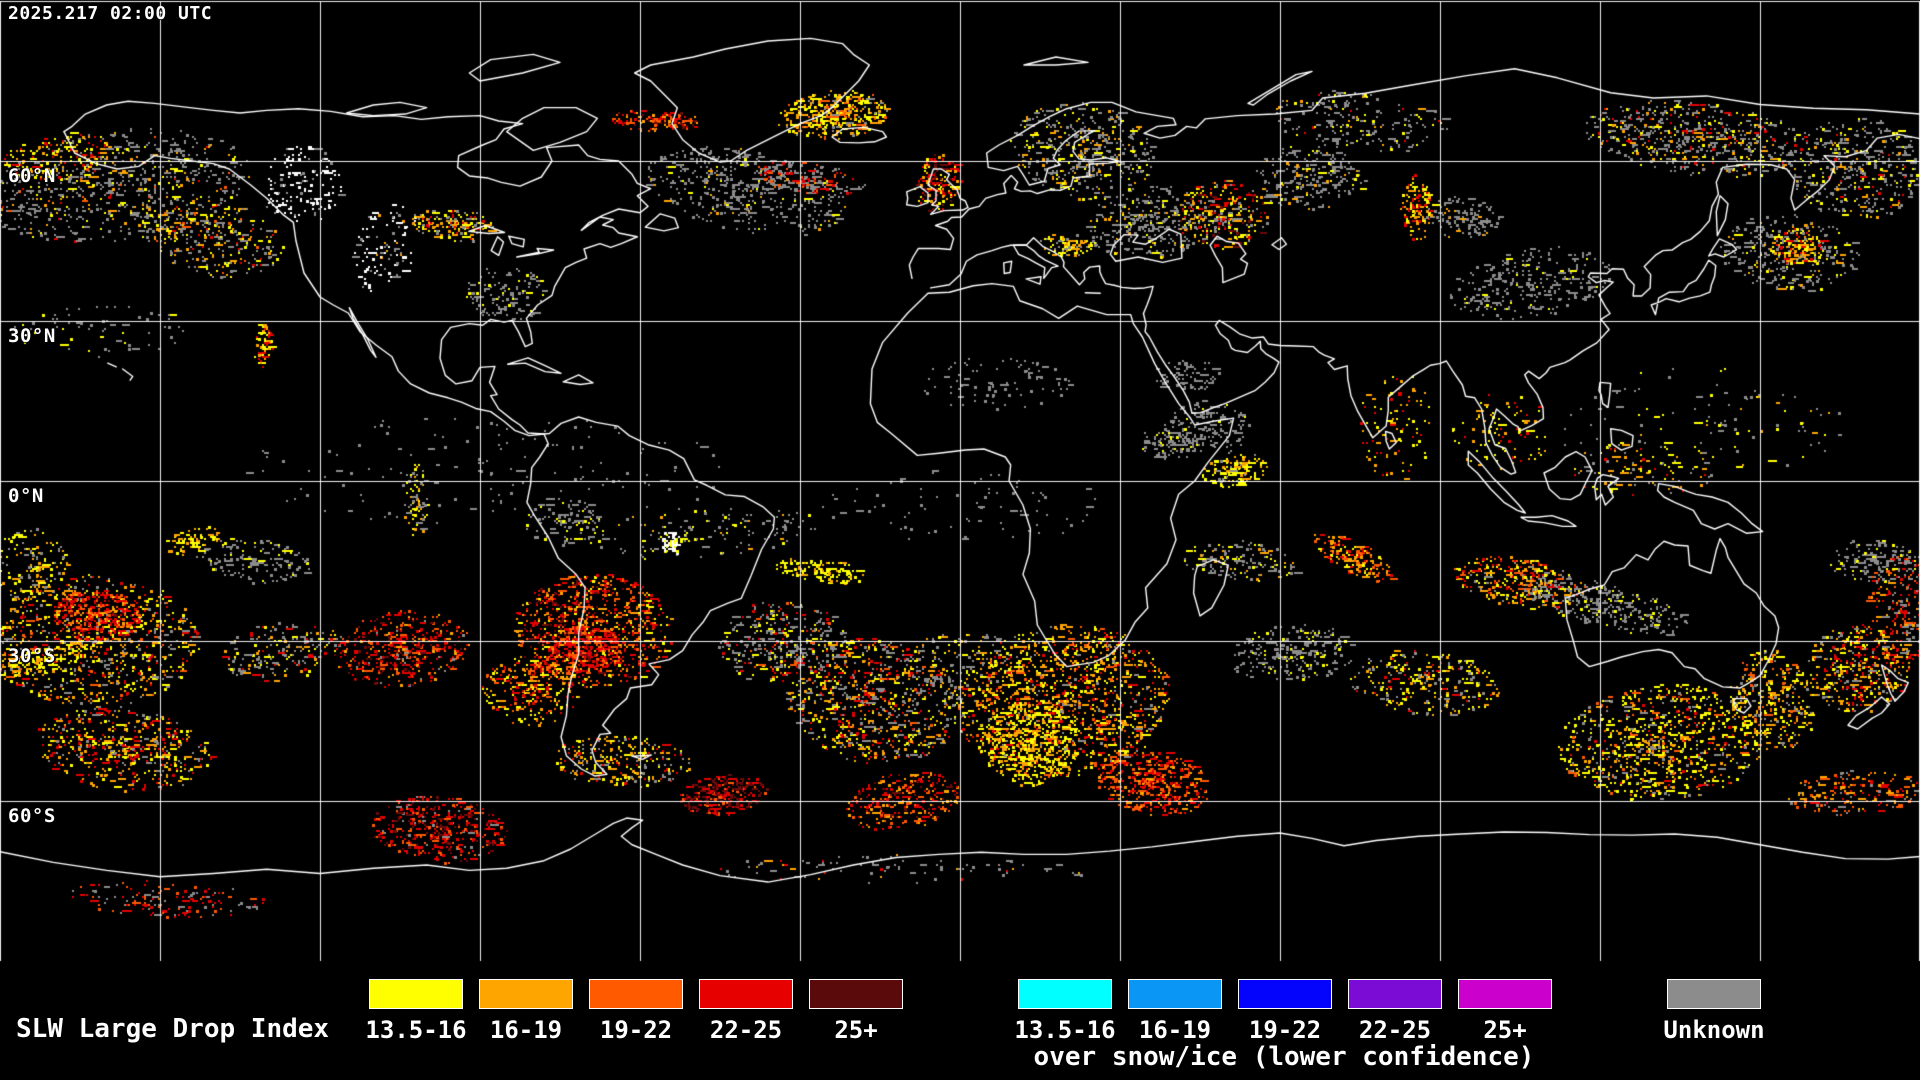 The image size is (1920, 1080). I want to click on legend-snow-ice-caption: over snow/ice (lower confidence), so click(1284, 1057).